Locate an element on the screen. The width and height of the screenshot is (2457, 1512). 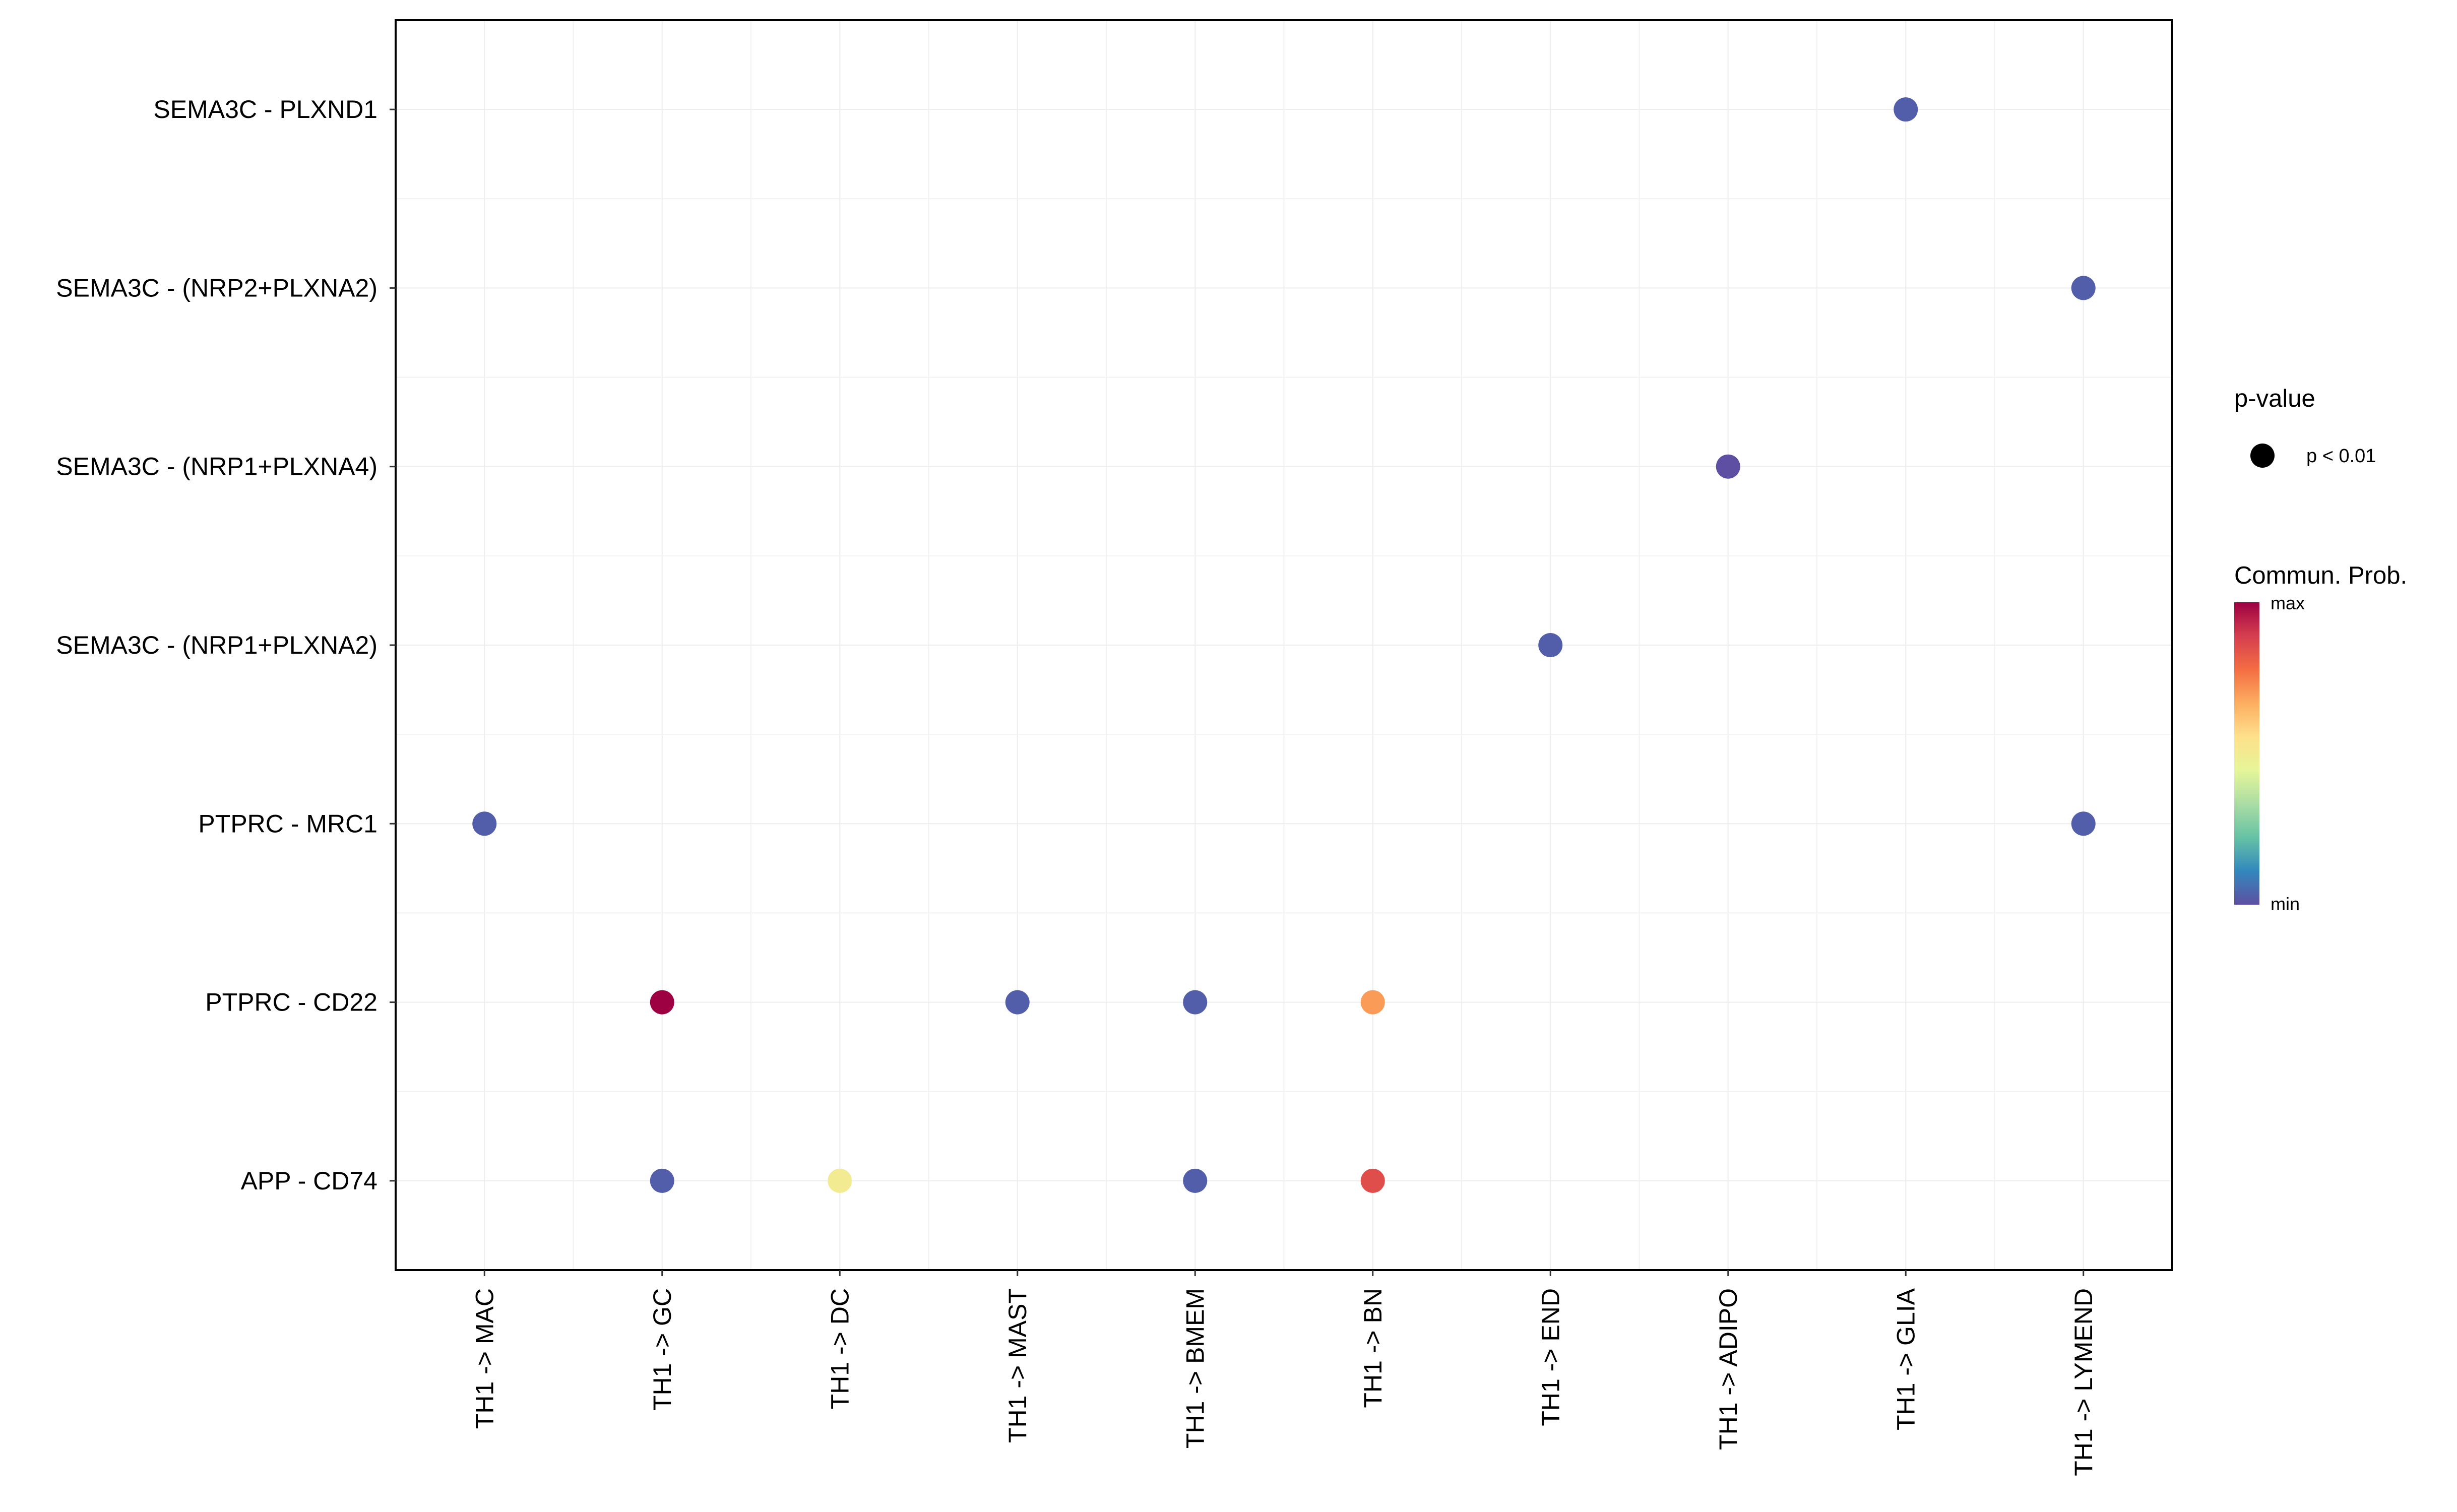
colorbar-title: Commun. Prob. is located at coordinates (2320, 576).